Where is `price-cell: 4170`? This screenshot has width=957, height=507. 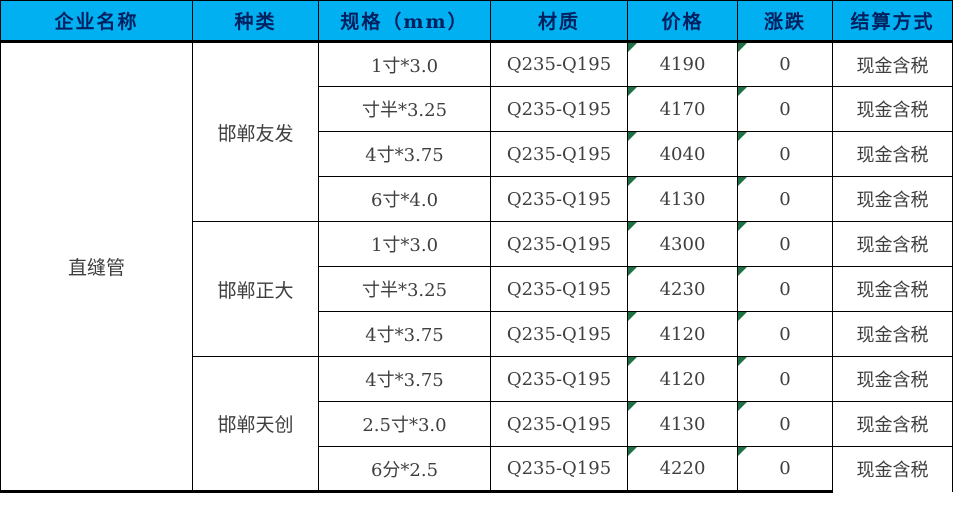 price-cell: 4170 is located at coordinates (682, 109).